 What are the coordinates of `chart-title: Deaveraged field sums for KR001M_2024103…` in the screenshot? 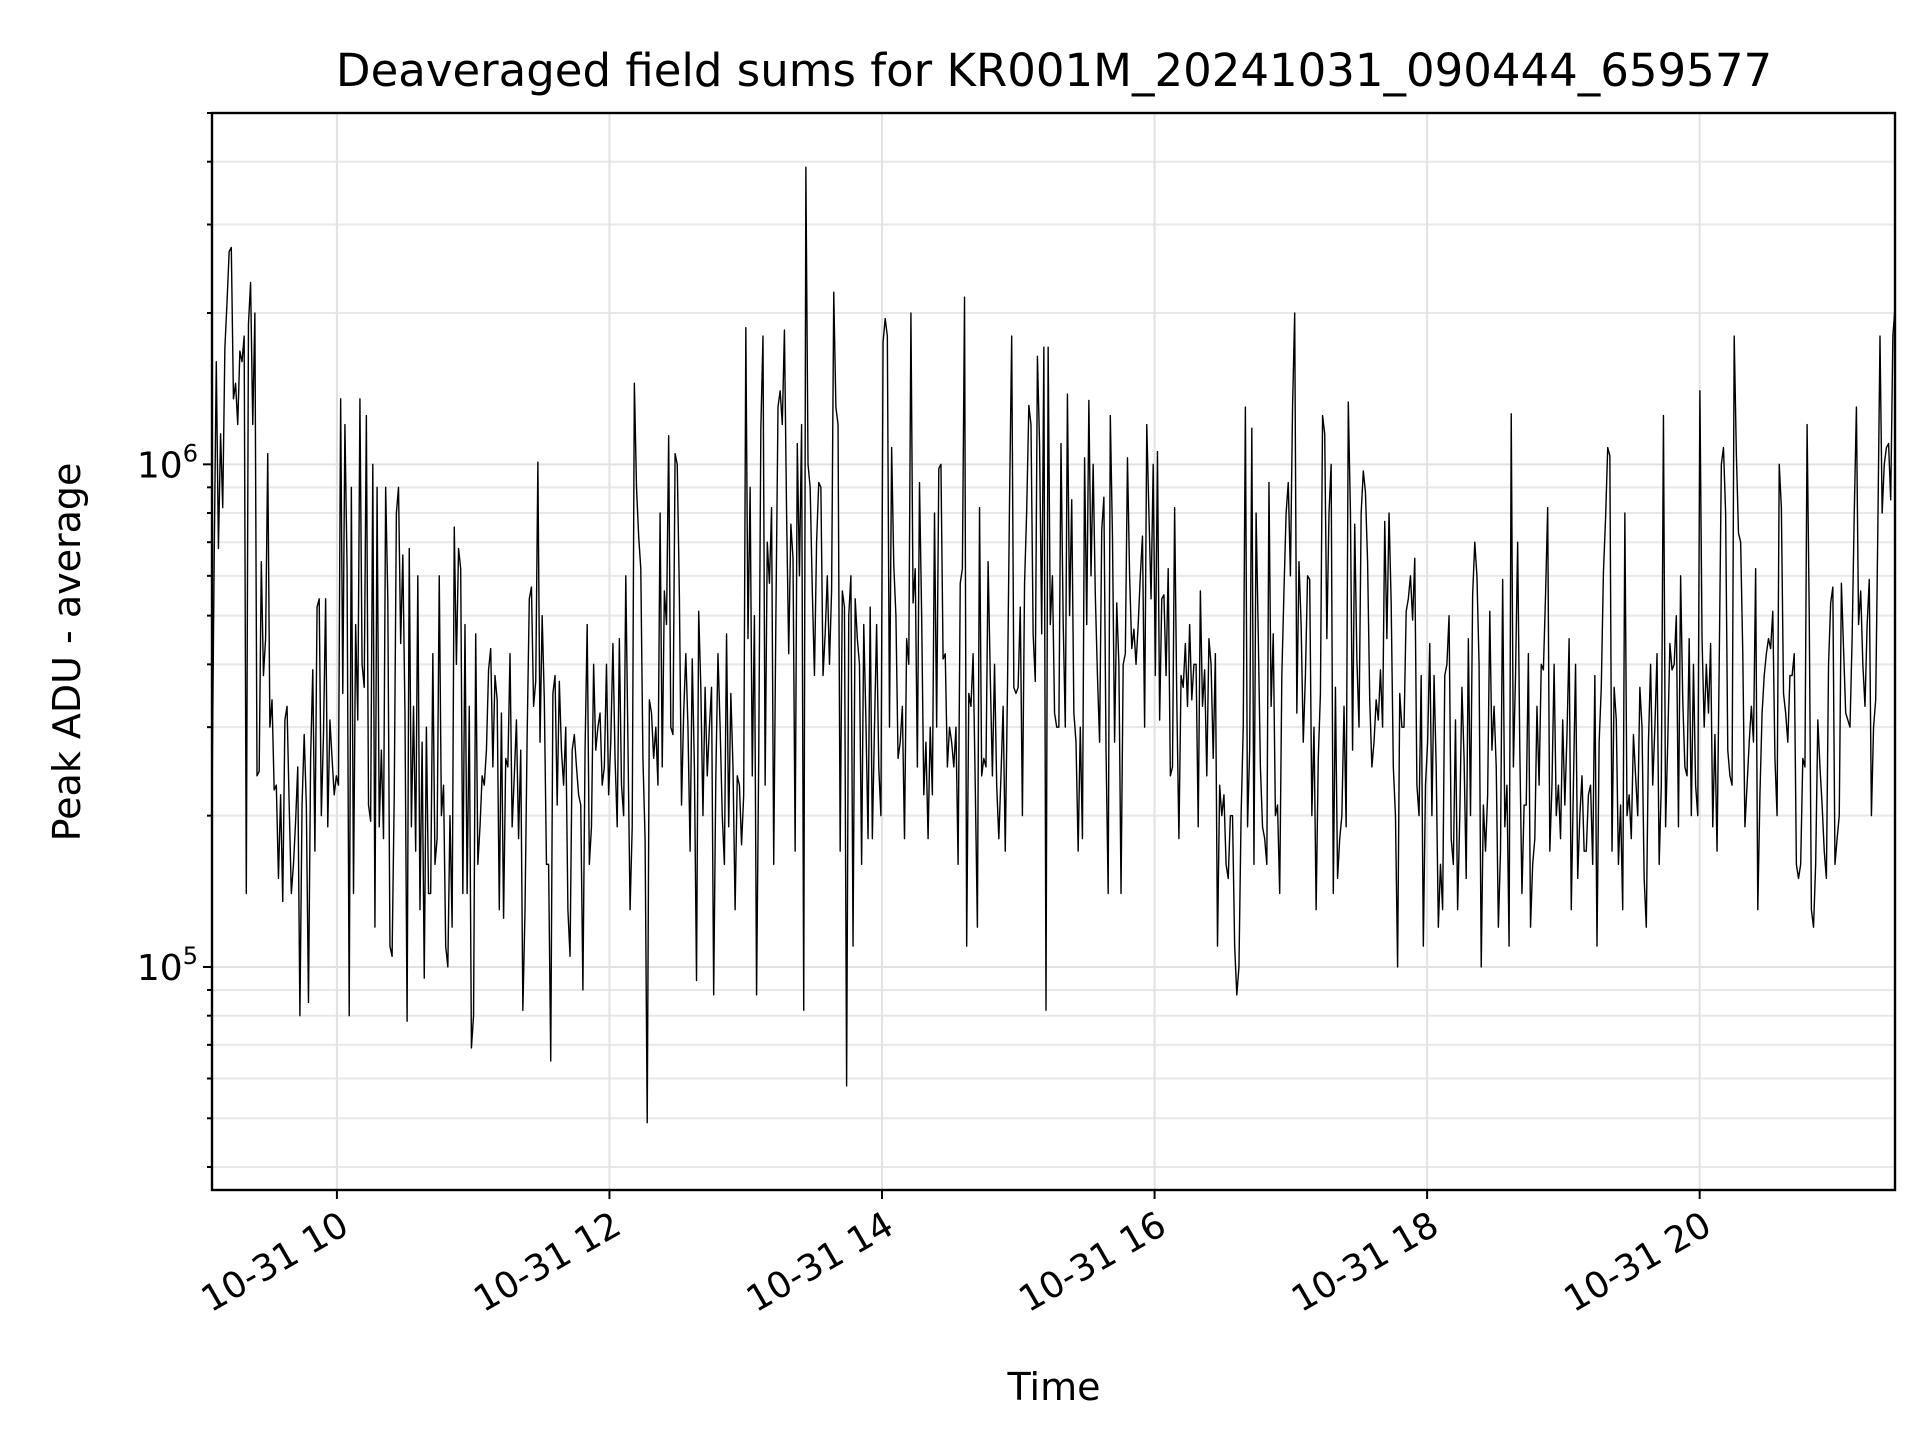 It's located at (1054, 70).